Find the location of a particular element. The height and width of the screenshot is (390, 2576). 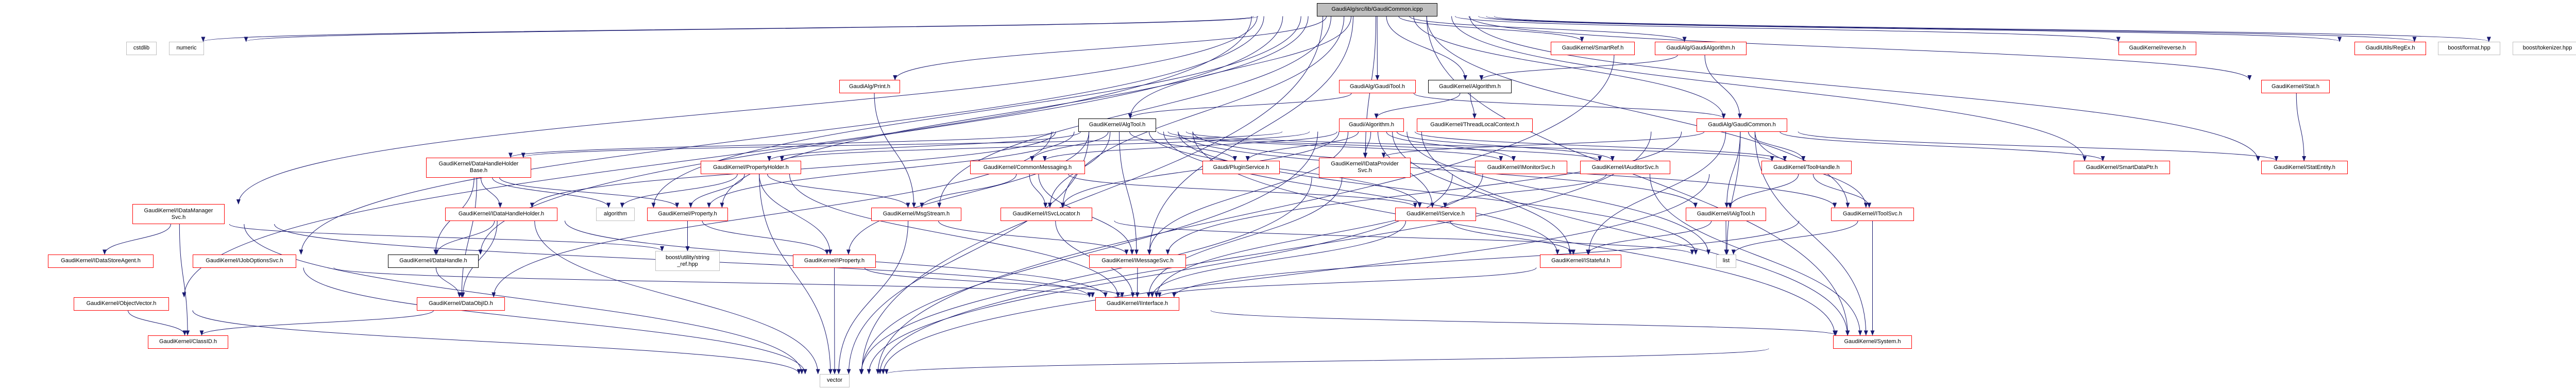

node-stat: GaudiKernel/Stat.h is located at coordinates (2295, 86).